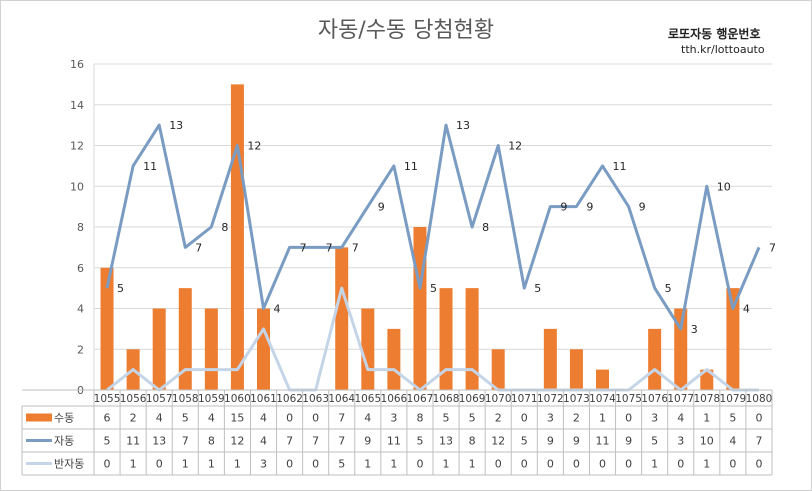  I want to click on x-tick-label: 1056, so click(133, 399).